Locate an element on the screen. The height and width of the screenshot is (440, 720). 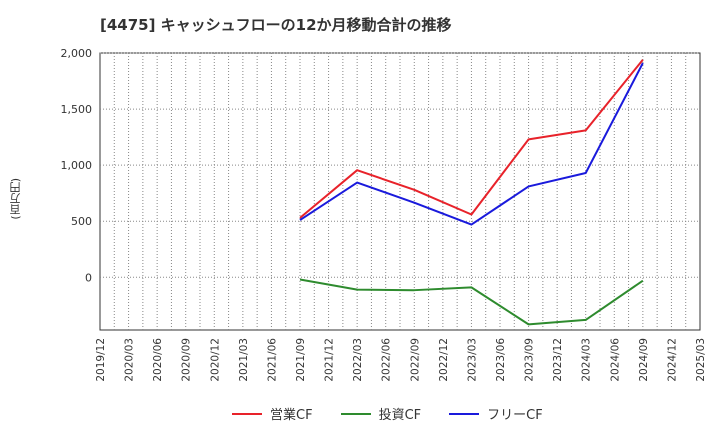
legend-item-free-cf: フリーCF is located at coordinates (496, 413).